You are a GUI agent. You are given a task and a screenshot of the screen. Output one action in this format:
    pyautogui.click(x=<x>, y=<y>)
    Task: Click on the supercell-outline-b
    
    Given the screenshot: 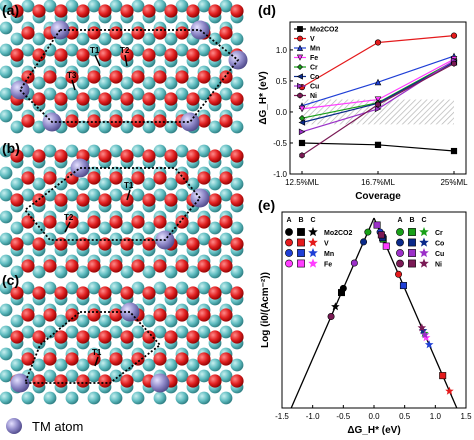 What is the action you would take?
    pyautogui.click(x=112, y=204)
    